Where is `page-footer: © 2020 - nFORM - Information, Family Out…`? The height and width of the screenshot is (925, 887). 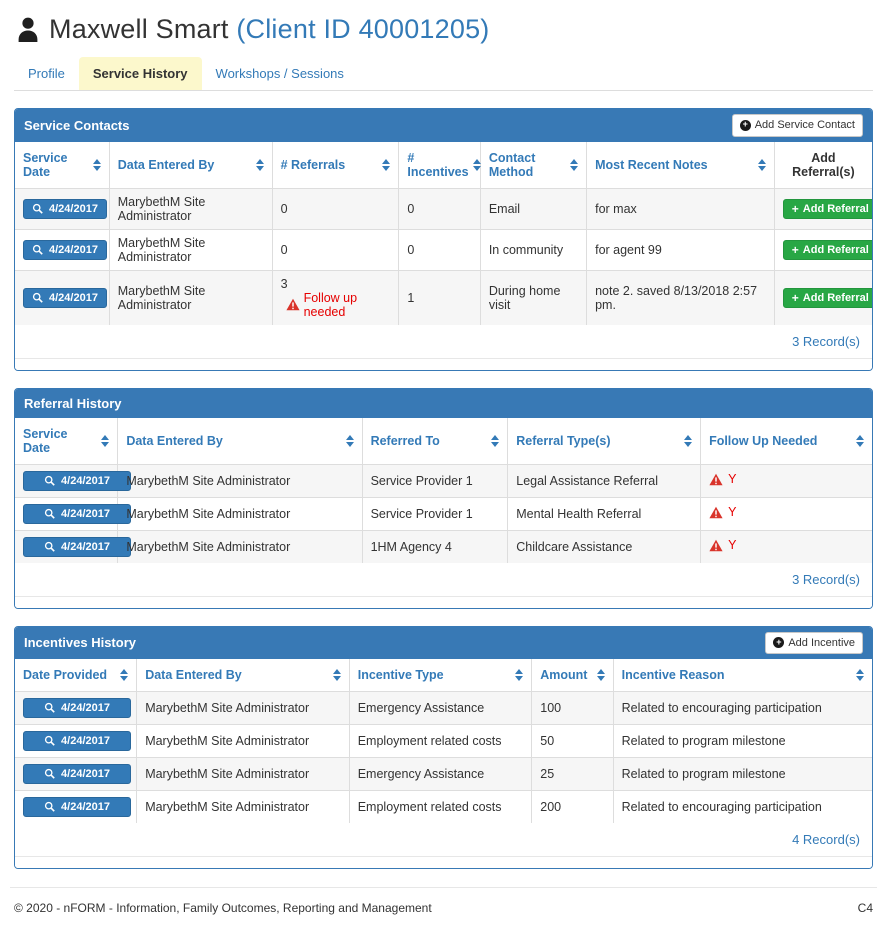 page-footer: © 2020 - nFORM - Information, Family Out… is located at coordinates (443, 906).